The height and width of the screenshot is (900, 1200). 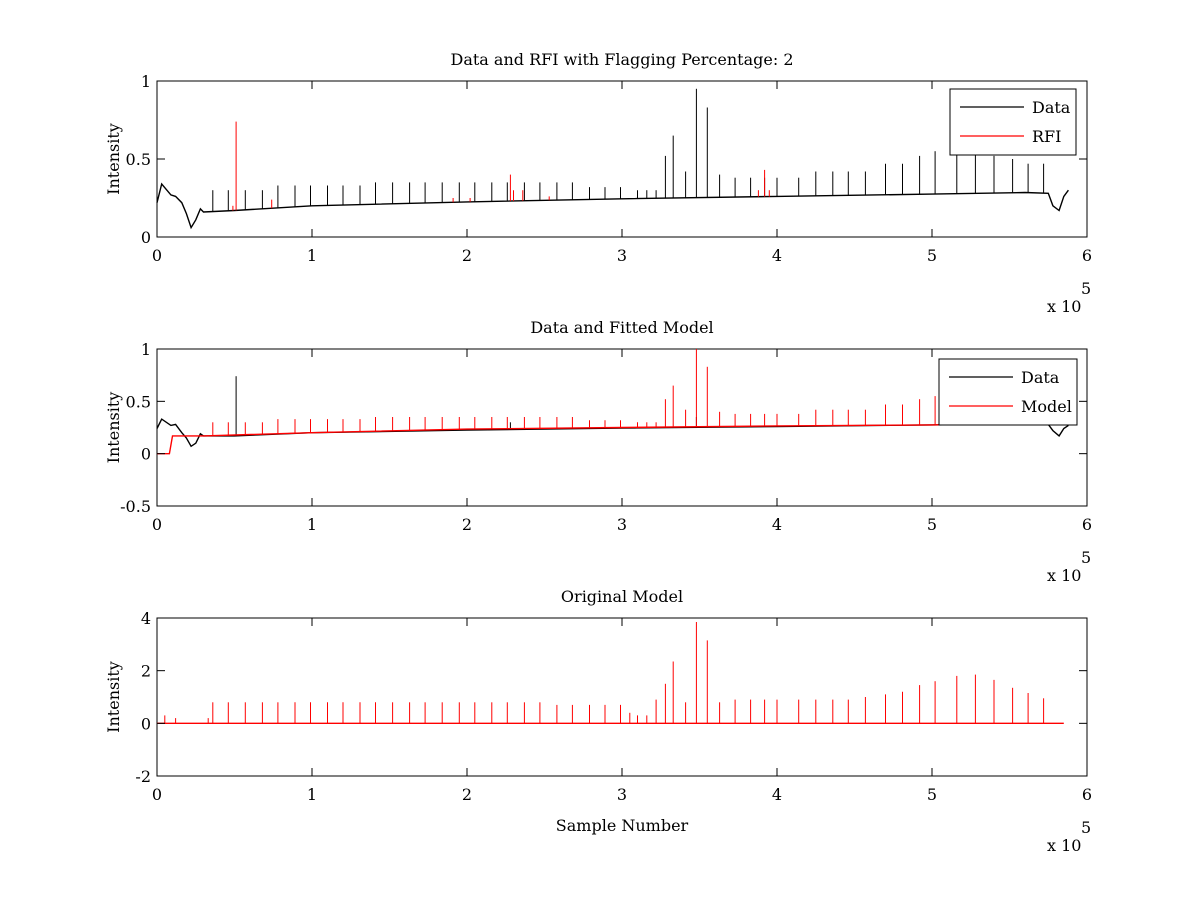 What do you see at coordinates (146, 618) in the screenshot?
I see `y-tick-label: 4` at bounding box center [146, 618].